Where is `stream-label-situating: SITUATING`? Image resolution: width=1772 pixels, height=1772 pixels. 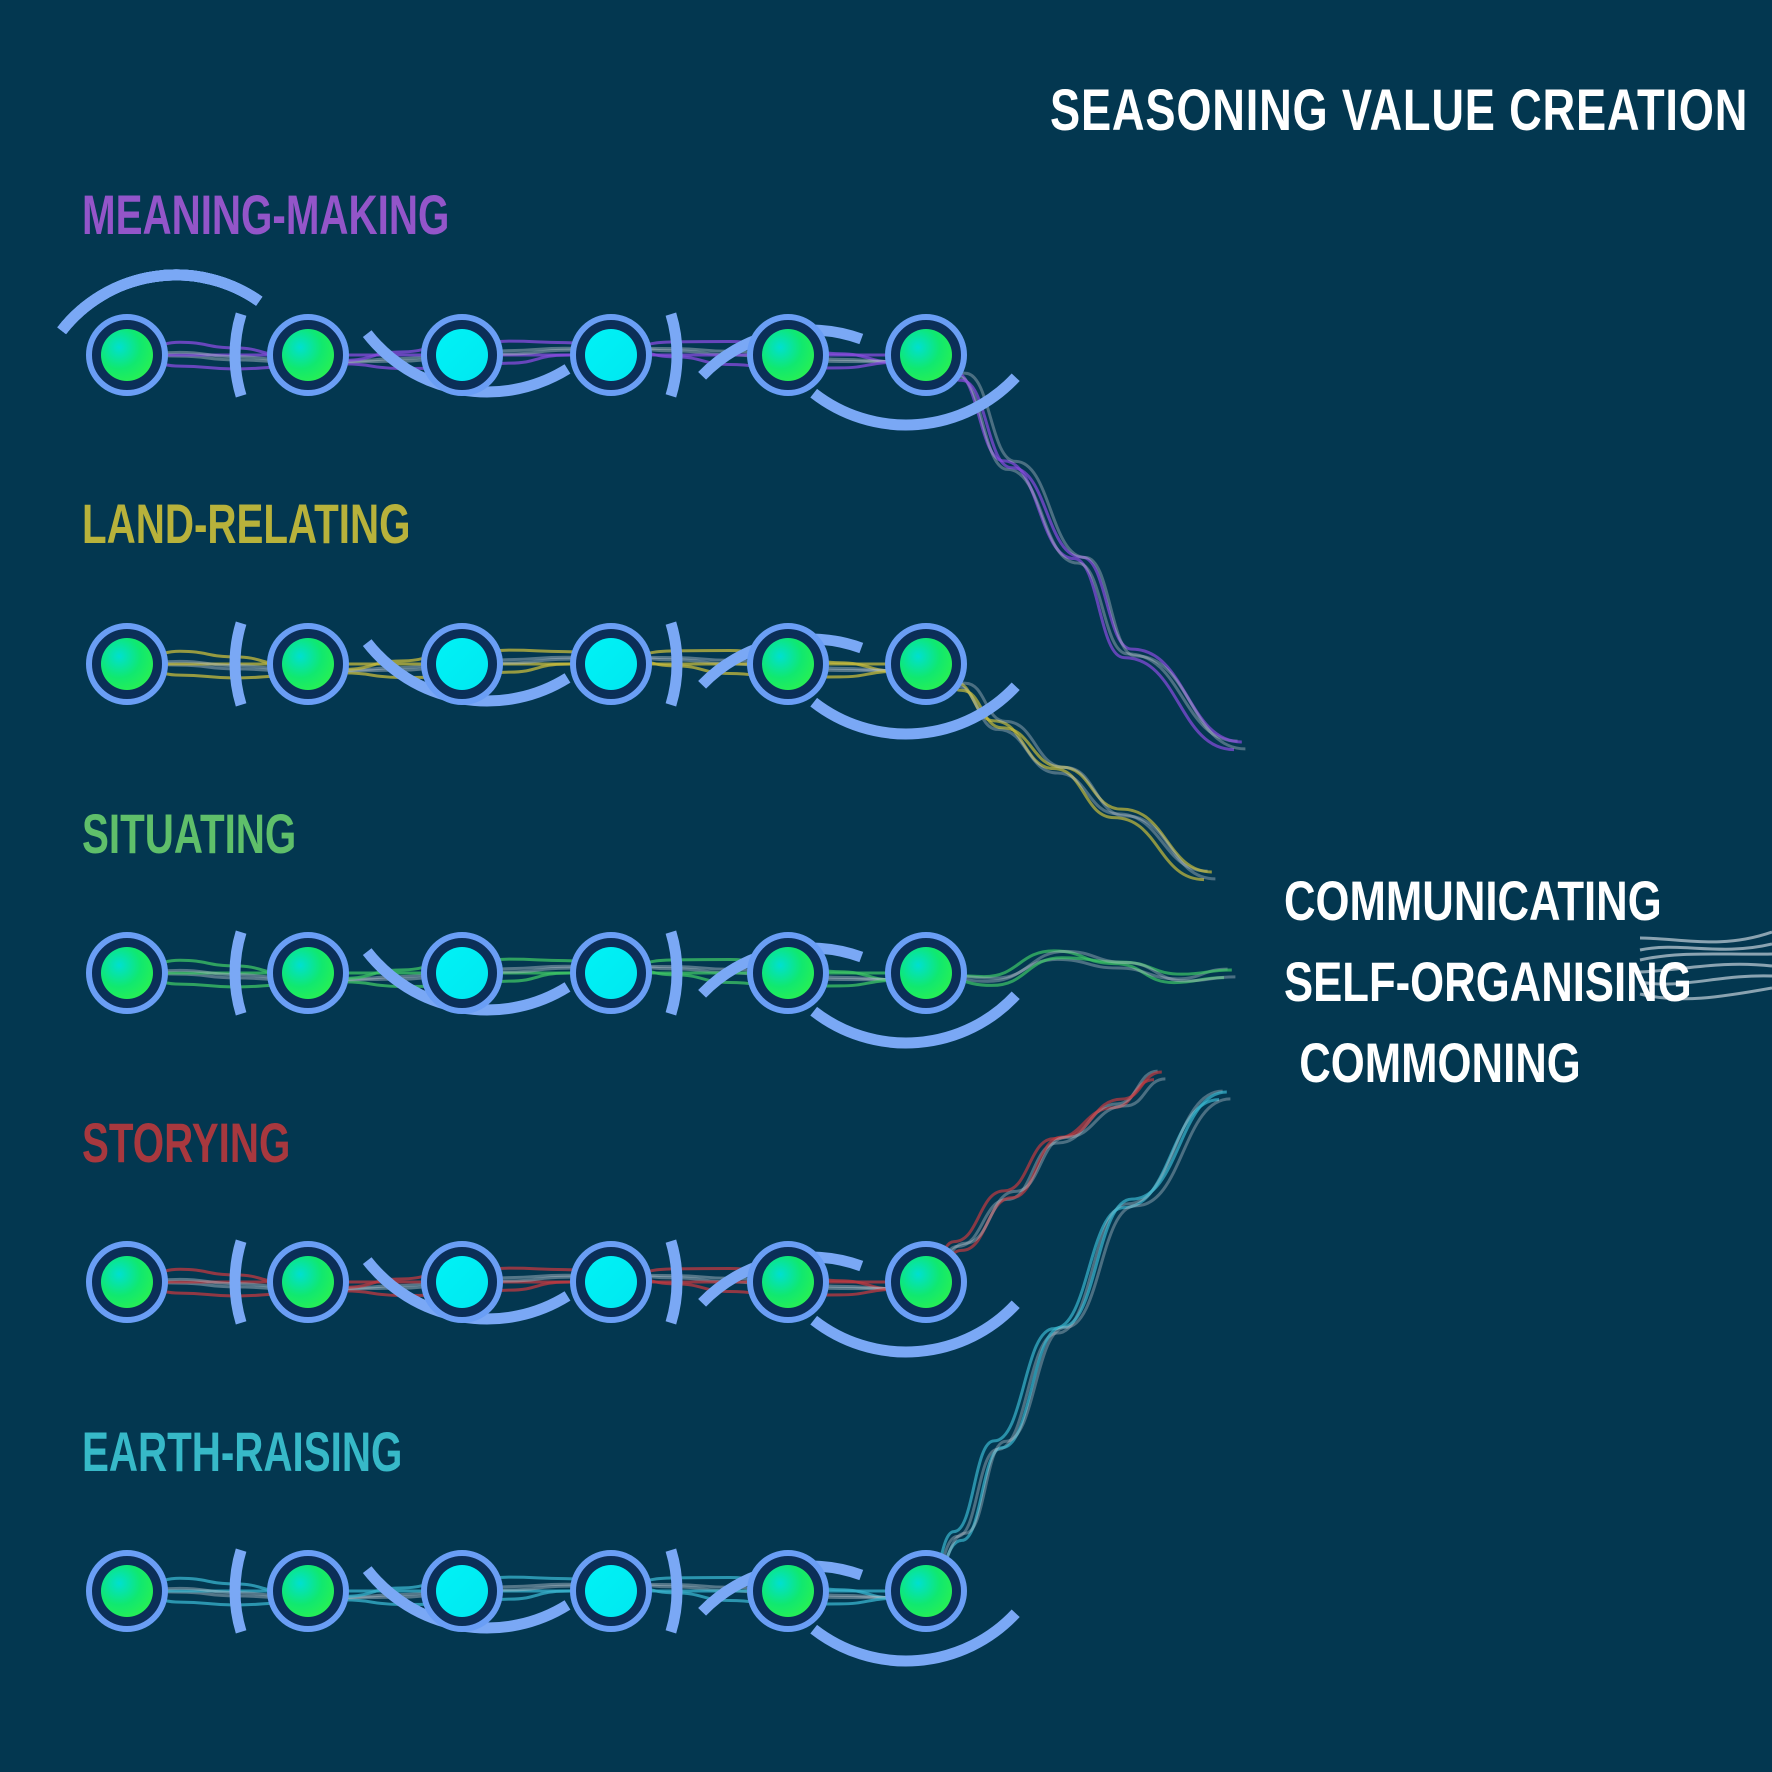 stream-label-situating: SITUATING is located at coordinates (189, 833).